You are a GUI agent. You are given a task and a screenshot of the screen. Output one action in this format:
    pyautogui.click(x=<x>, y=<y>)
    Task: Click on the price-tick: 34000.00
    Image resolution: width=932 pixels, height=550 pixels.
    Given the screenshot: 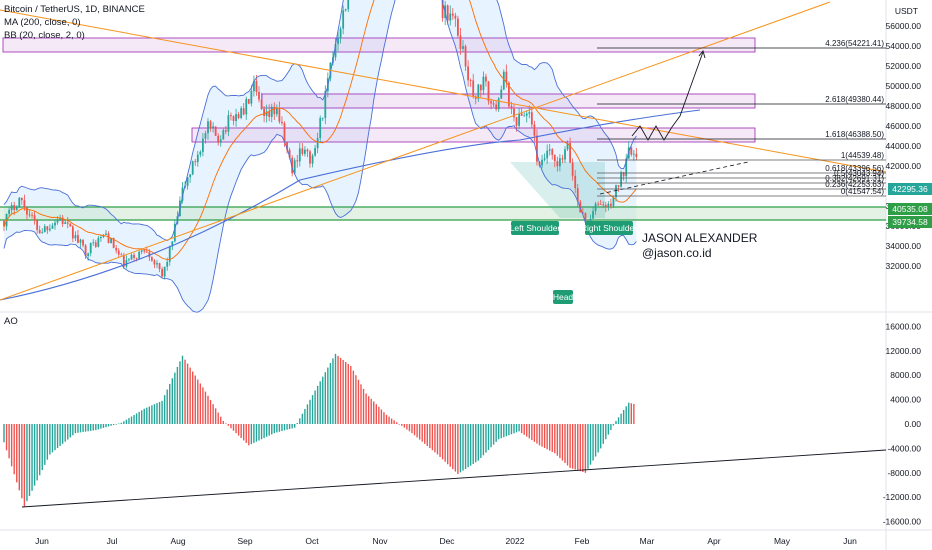 What is the action you would take?
    pyautogui.click(x=904, y=246)
    